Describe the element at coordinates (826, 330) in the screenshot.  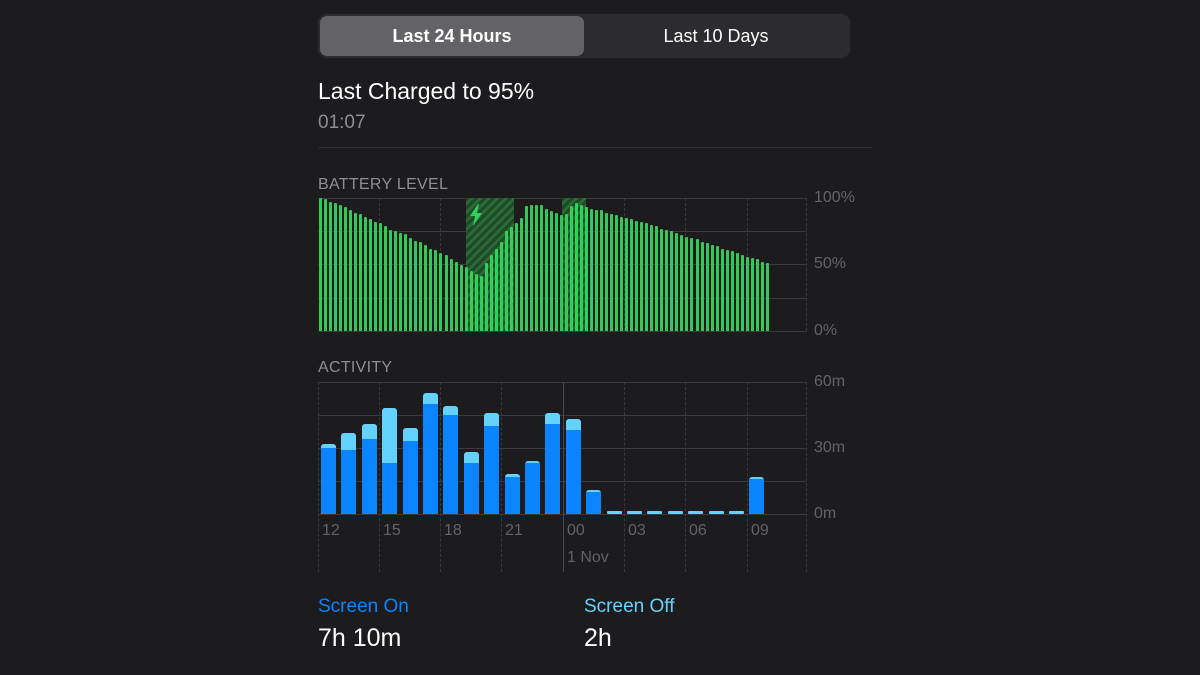
I see `y-tick: 0%` at that location.